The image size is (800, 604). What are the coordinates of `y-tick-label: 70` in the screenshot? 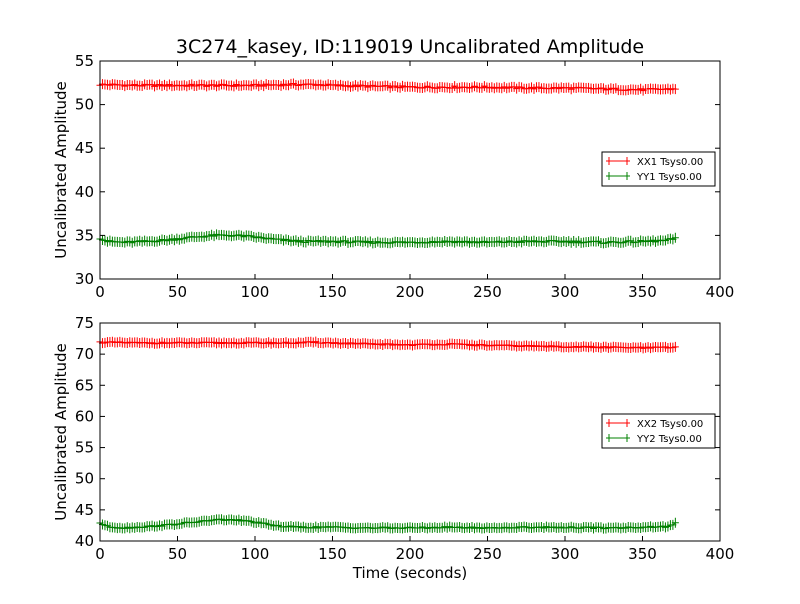 It's located at (84, 354).